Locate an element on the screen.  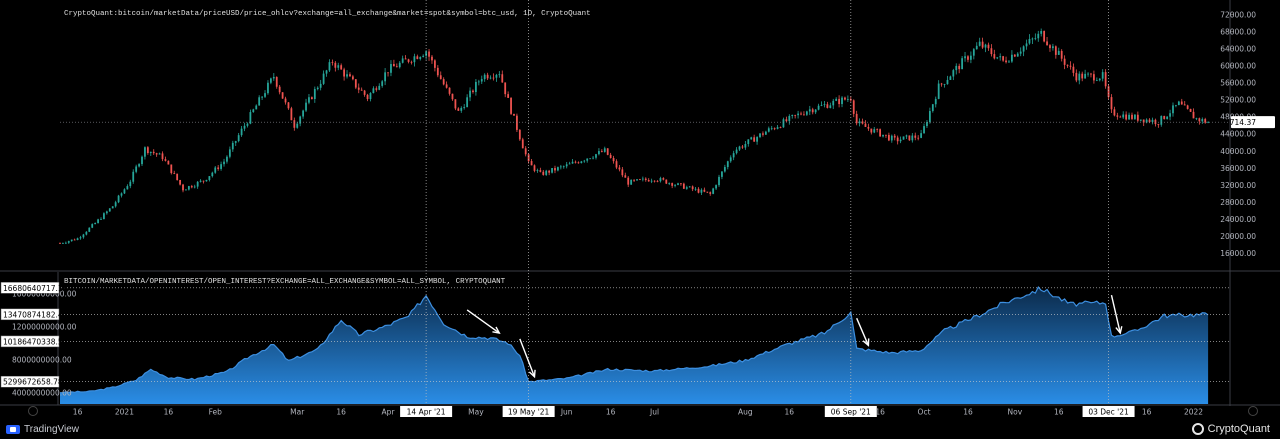
highlight-date-label: 03 Dec '21 is located at coordinates (1108, 412).